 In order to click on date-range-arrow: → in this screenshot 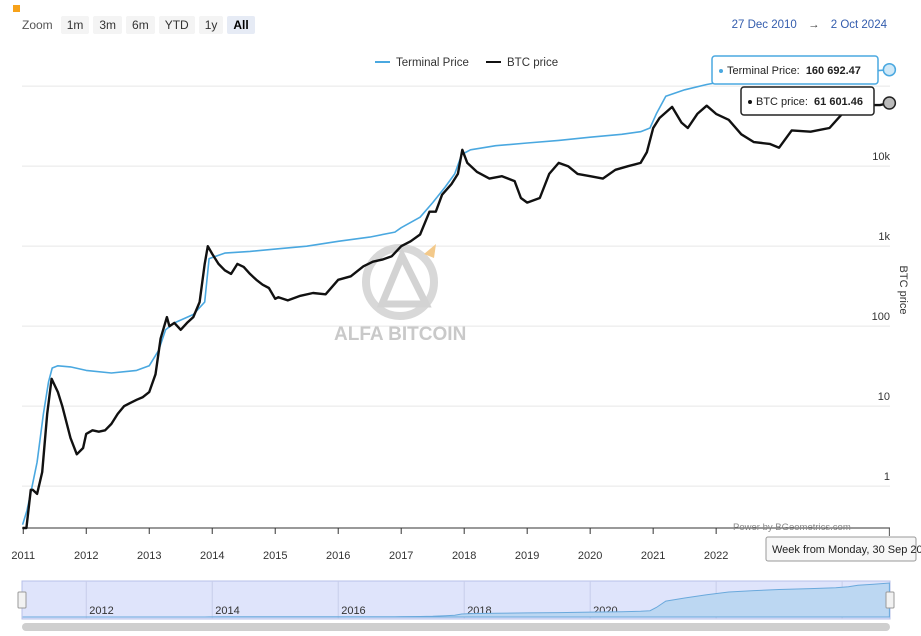, I will do `click(814, 25)`.